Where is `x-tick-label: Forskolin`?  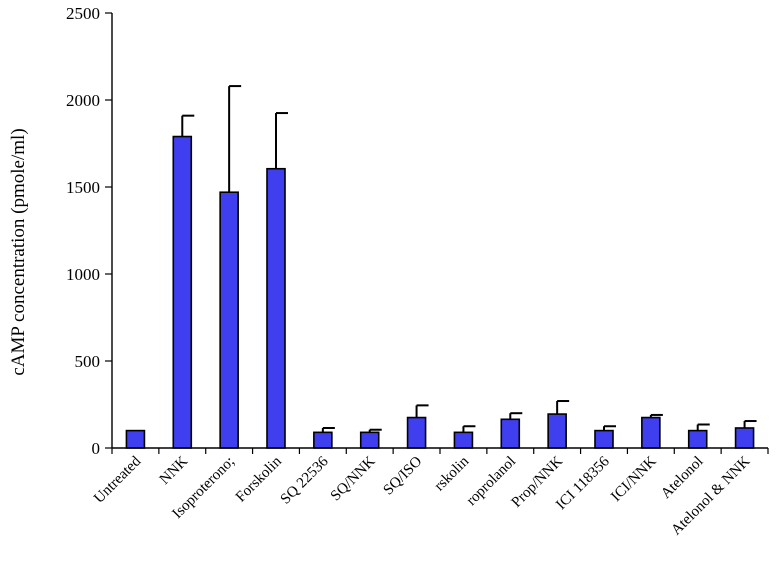
x-tick-label: Forskolin is located at coordinates (259, 479).